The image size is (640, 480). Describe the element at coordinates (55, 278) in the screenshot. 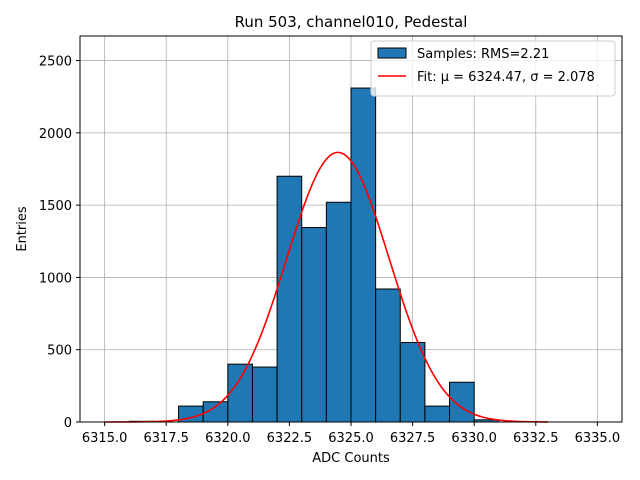

I see `y-tick-label: 1000` at that location.